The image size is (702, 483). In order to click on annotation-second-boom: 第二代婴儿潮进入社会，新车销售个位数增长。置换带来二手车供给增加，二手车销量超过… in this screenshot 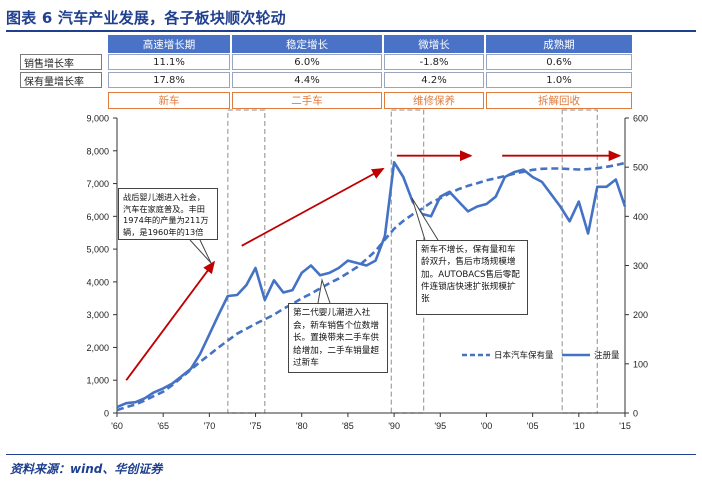, I will do `click(338, 338)`.